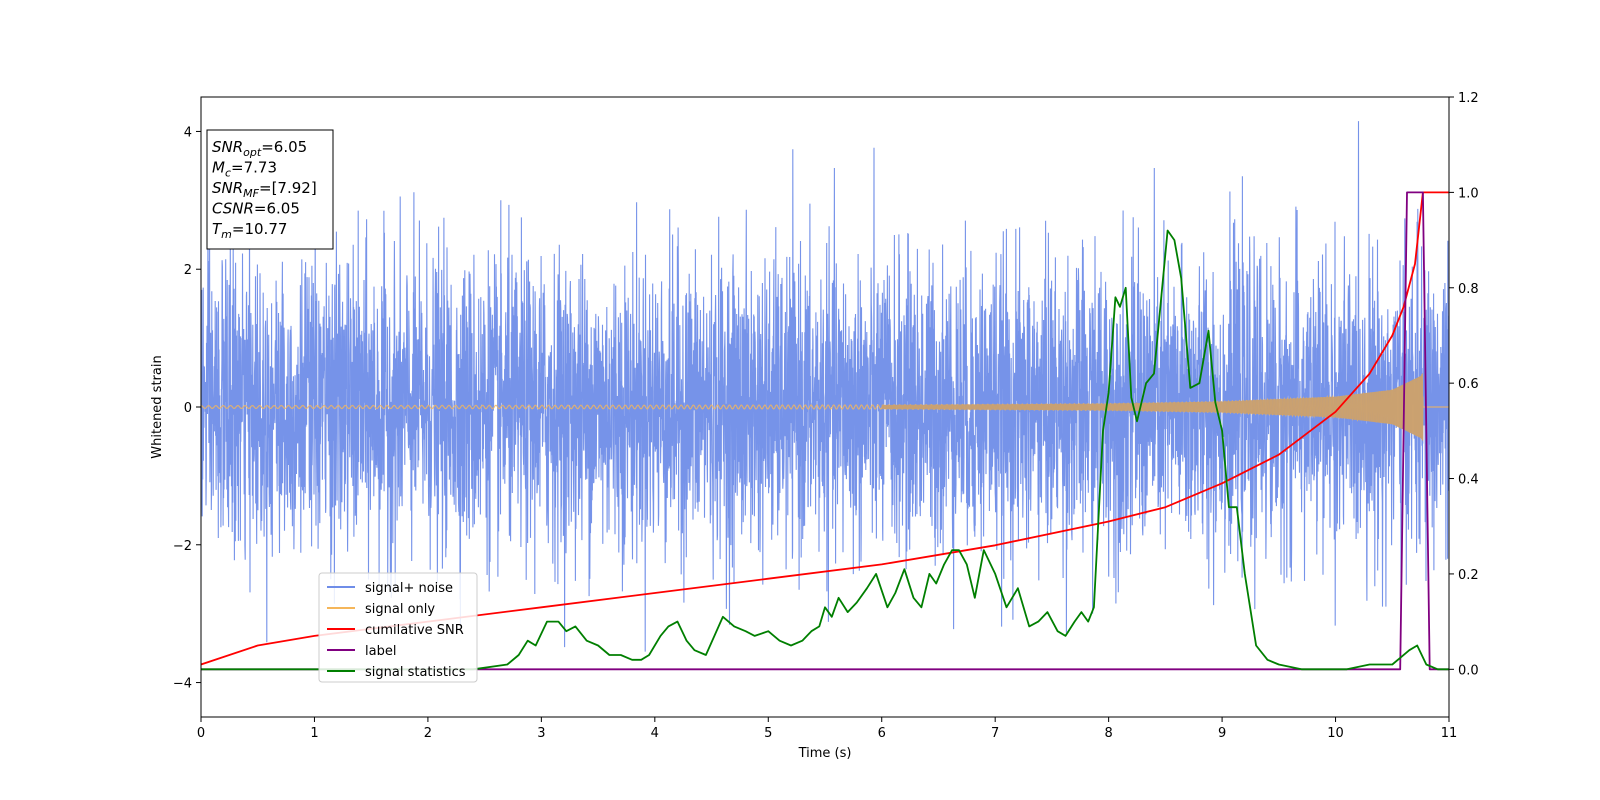 This screenshot has width=1600, height=800. I want to click on x-tick-label: 2, so click(428, 733).